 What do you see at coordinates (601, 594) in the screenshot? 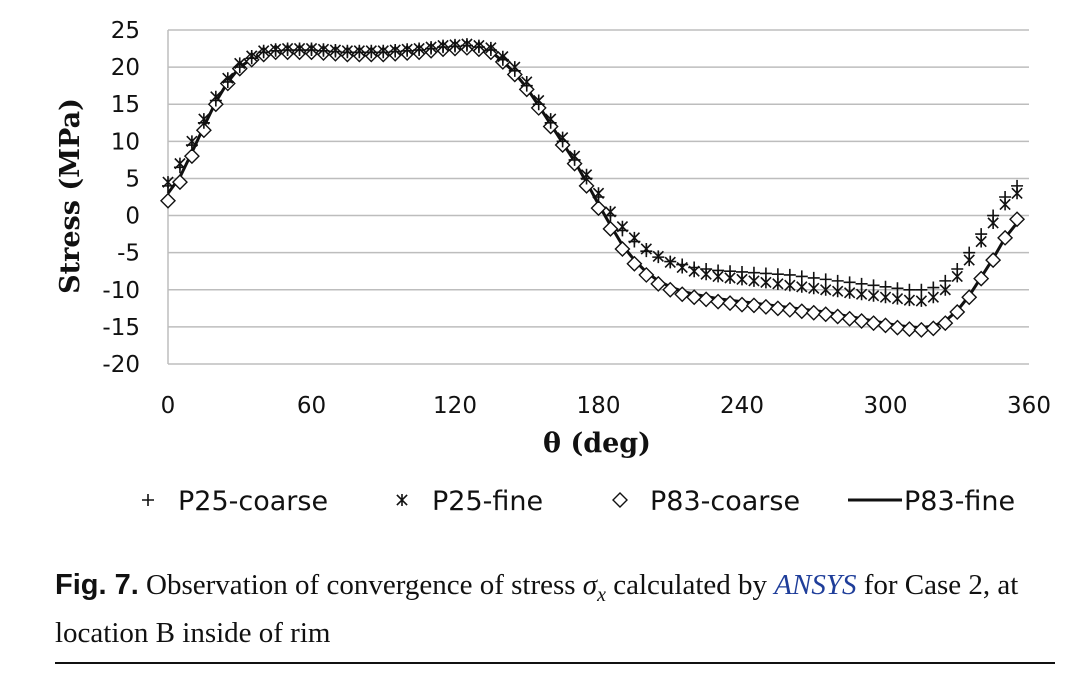
I see `symbol-subscript: x` at bounding box center [601, 594].